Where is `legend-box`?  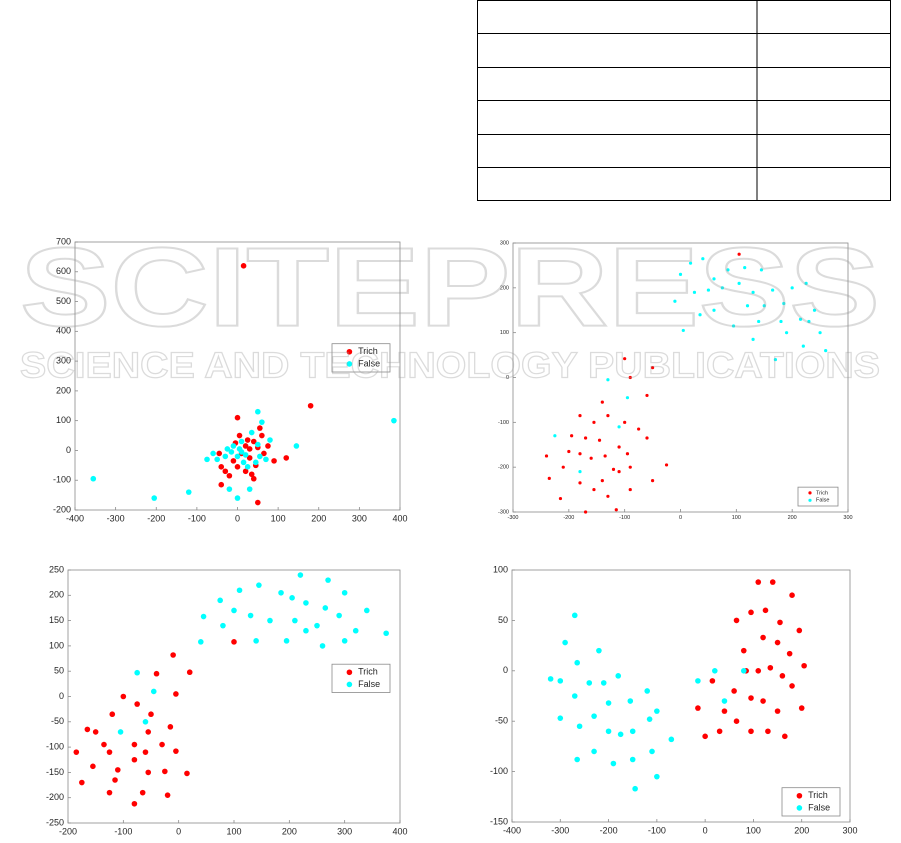
legend-box is located at coordinates (818, 496).